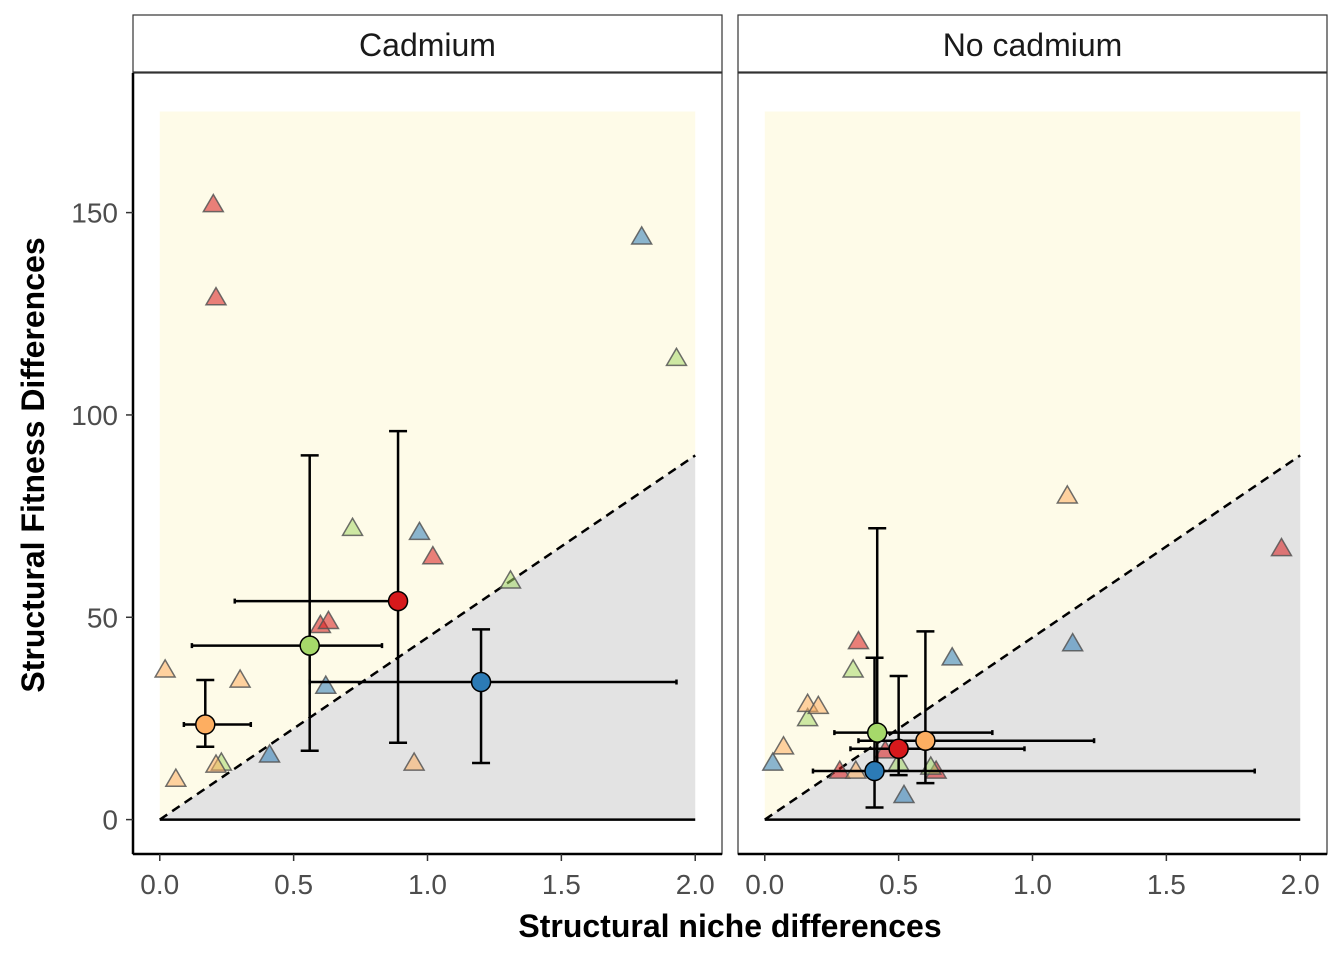 This screenshot has width=1344, height=960. I want to click on x-axis-cadmium: 0.0 0.5 1.0 1.5 2.0, so click(427, 877).